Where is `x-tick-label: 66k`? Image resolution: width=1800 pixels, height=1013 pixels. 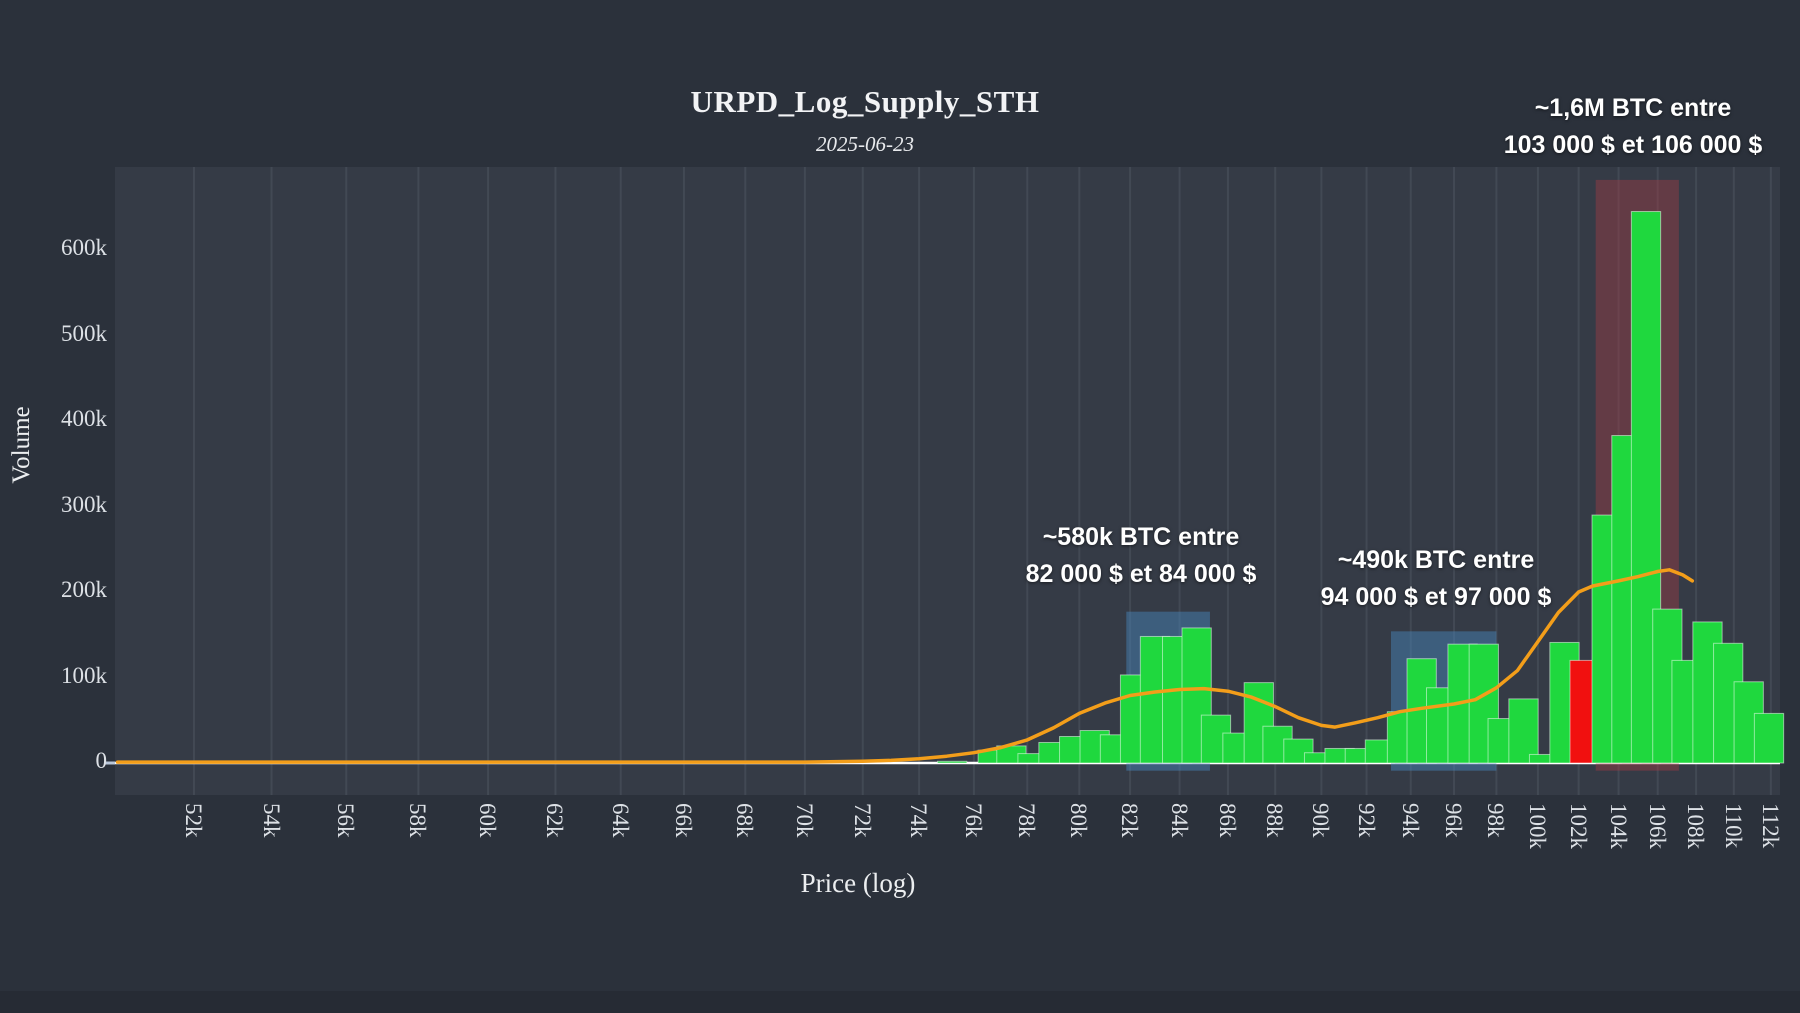
x-tick-label: 66k is located at coordinates (683, 820).